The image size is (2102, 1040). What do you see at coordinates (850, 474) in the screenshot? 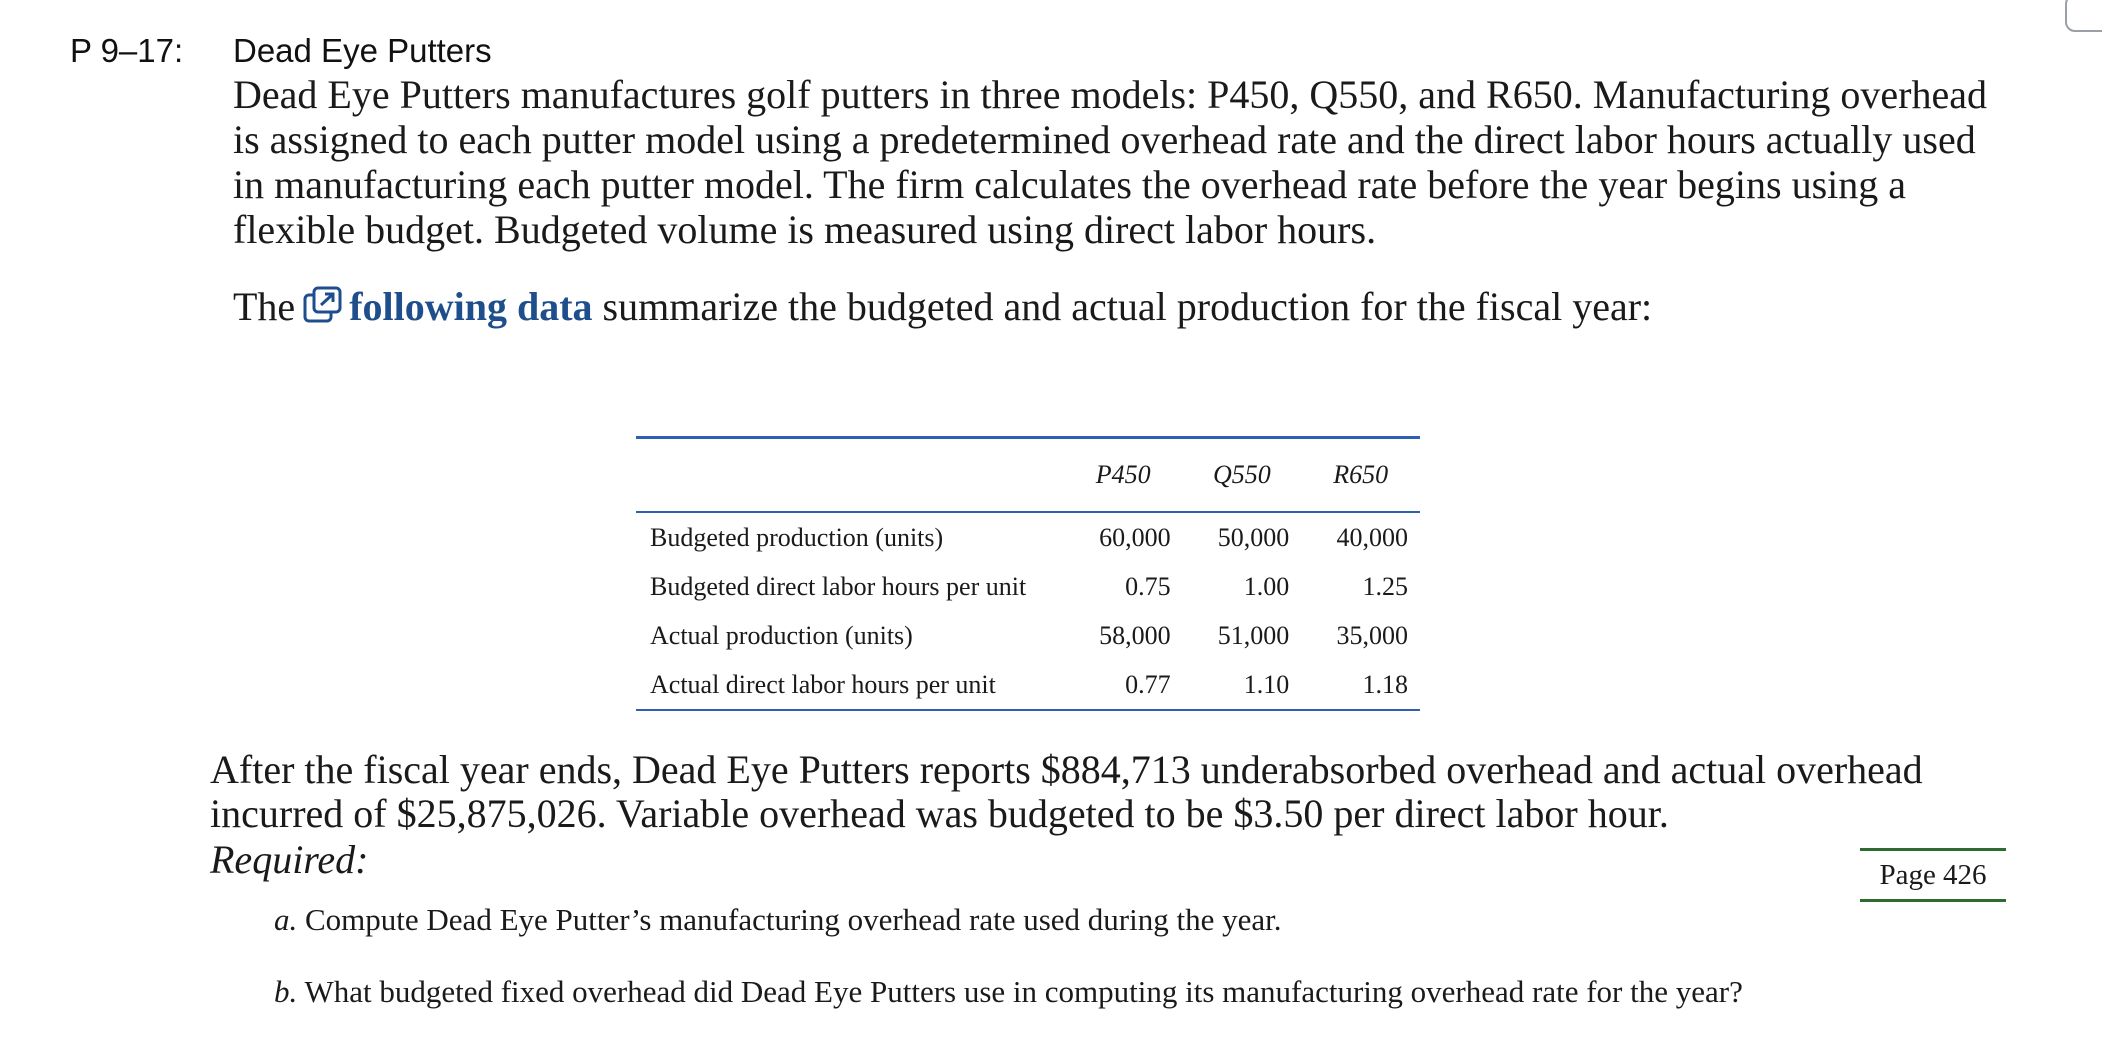
I see `table-header-blank` at bounding box center [850, 474].